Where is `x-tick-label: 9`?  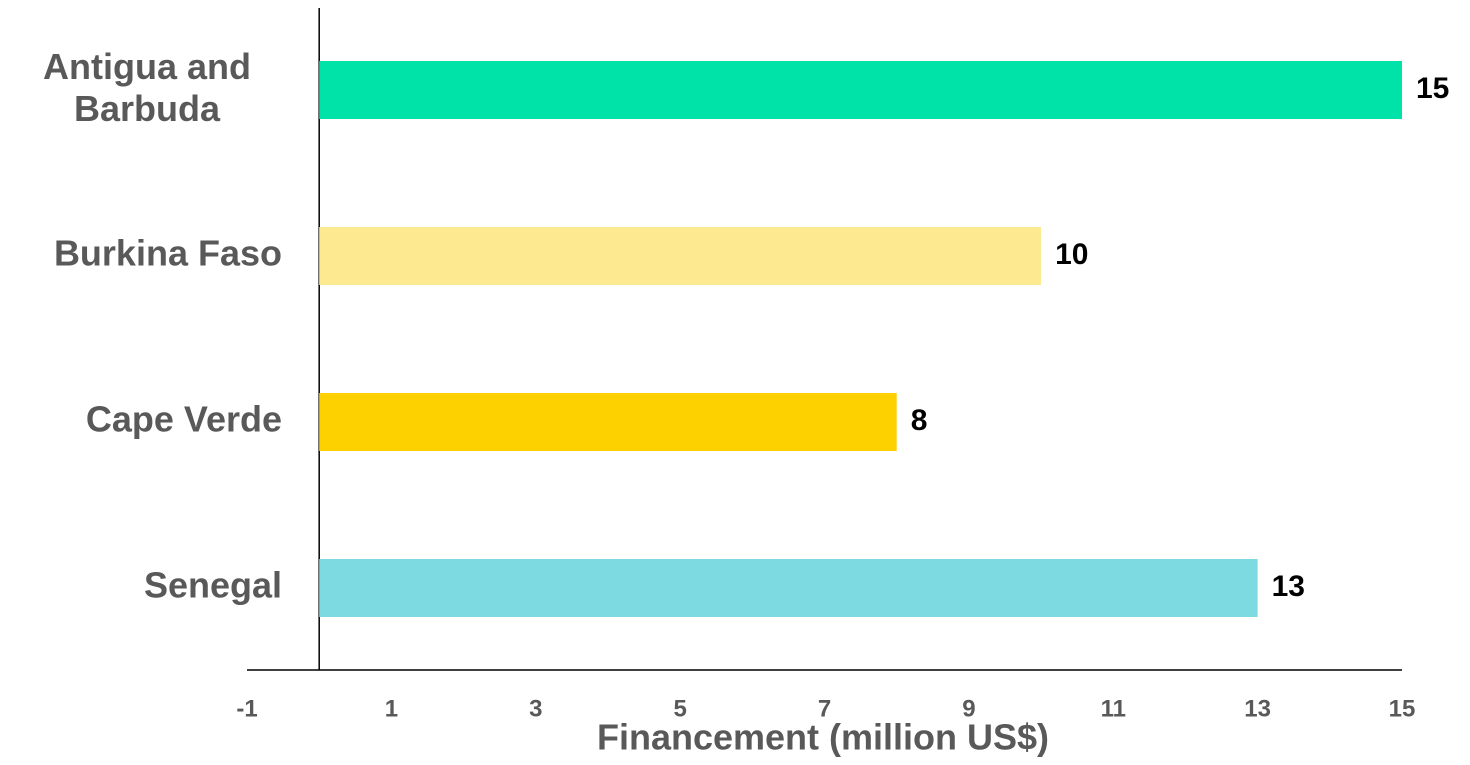 x-tick-label: 9 is located at coordinates (968, 708).